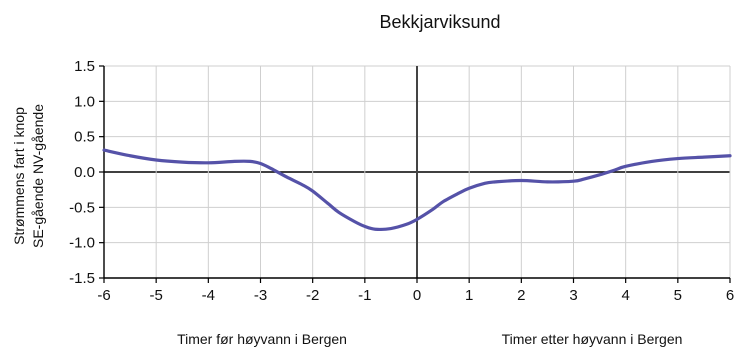 Image resolution: width=738 pixels, height=349 pixels. What do you see at coordinates (364, 295) in the screenshot?
I see `x-tick-label: -1` at bounding box center [364, 295].